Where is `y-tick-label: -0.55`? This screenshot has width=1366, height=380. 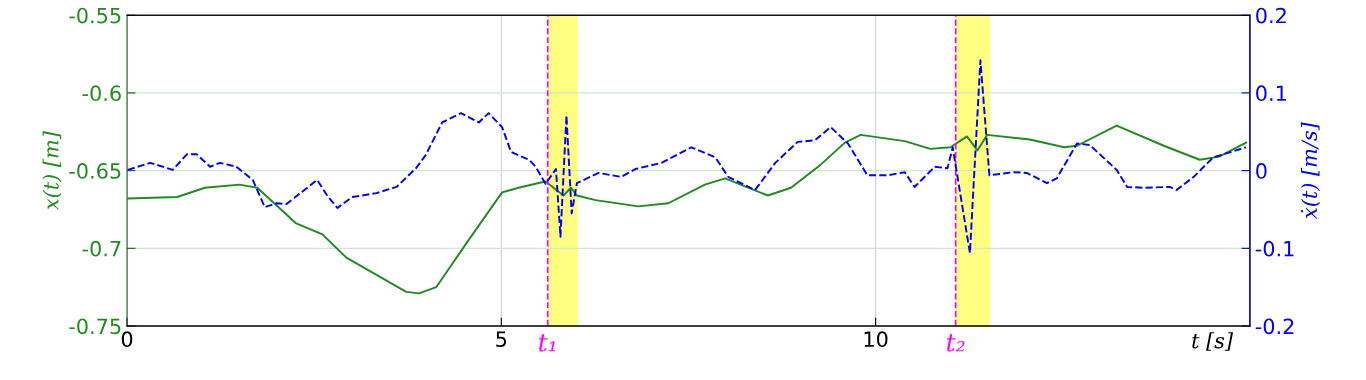
y-tick-label: -0.55 is located at coordinates (95, 15).